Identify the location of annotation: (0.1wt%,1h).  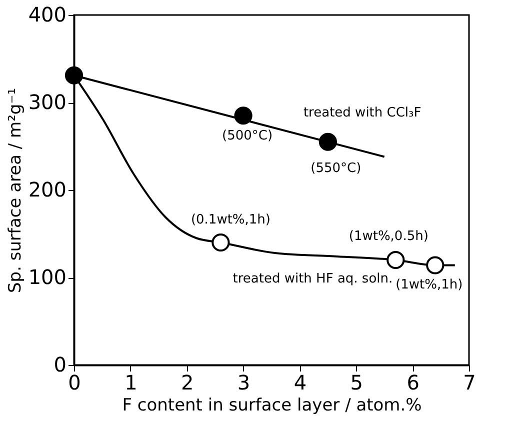
(230, 220).